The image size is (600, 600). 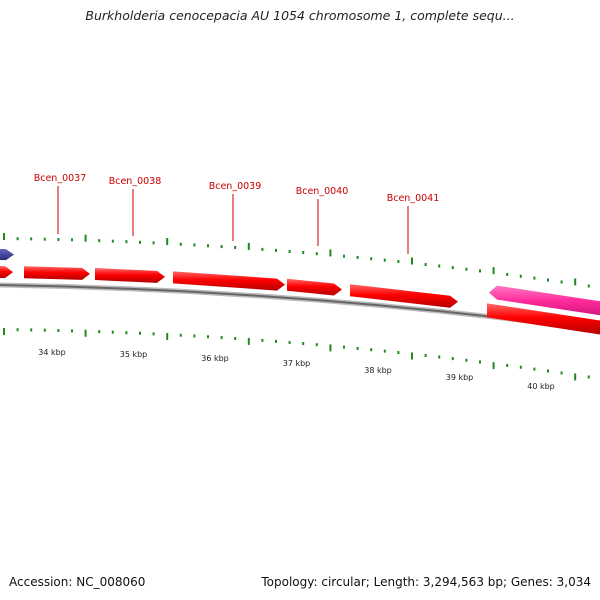 What do you see at coordinates (460, 377) in the screenshot?
I see `position-label: 39 kbp` at bounding box center [460, 377].